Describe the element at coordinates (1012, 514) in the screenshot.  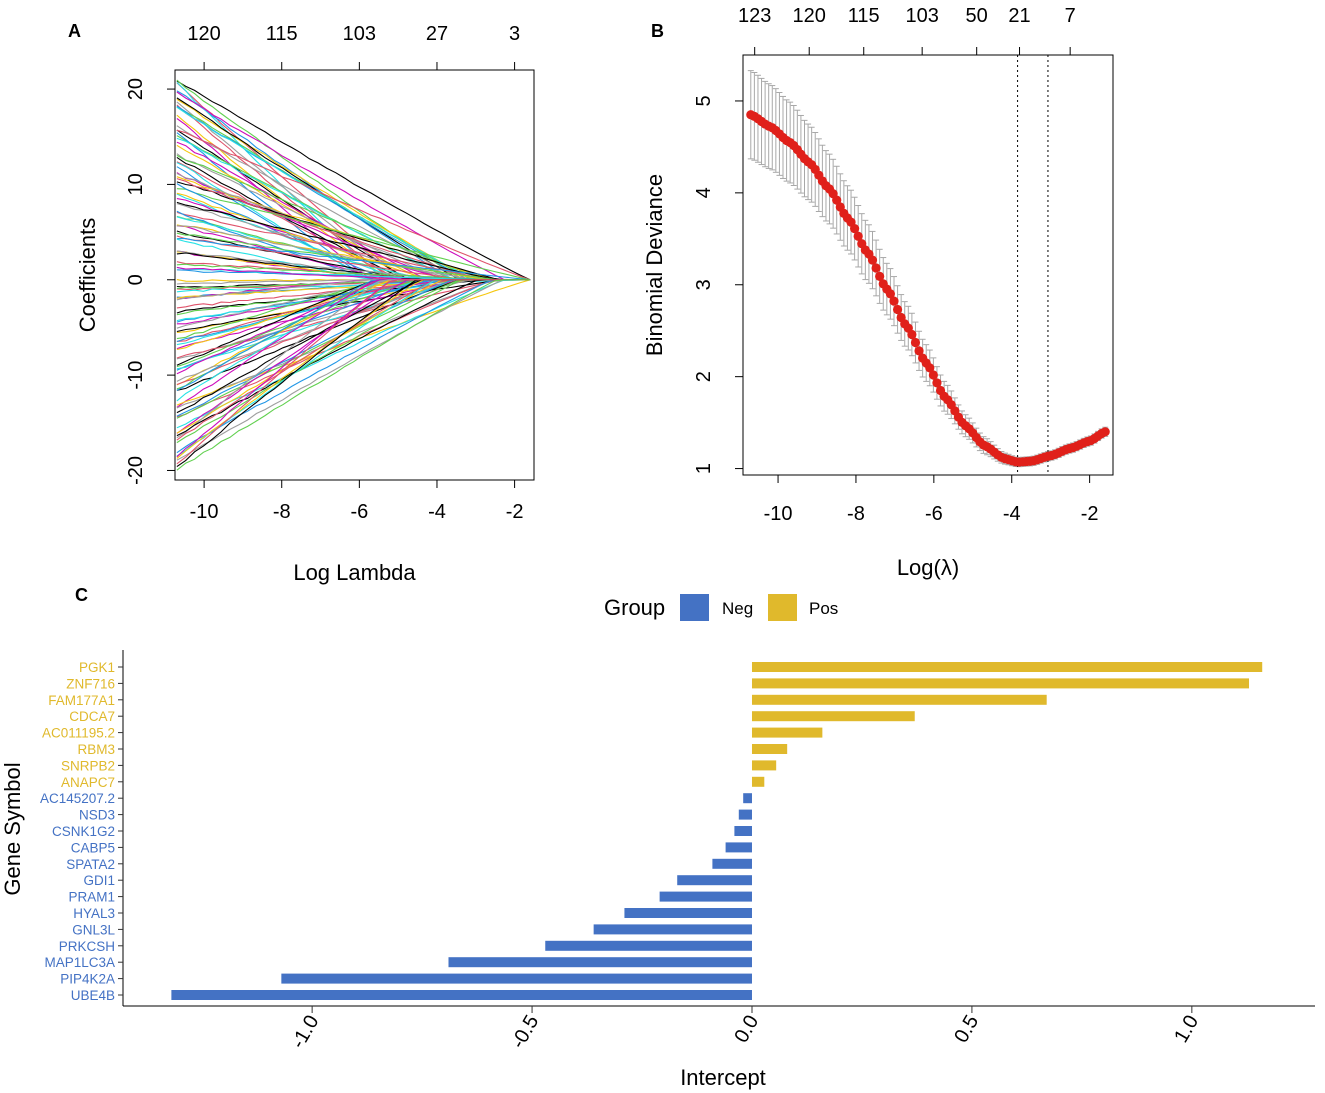
I see `x-tick-label: -4` at that location.